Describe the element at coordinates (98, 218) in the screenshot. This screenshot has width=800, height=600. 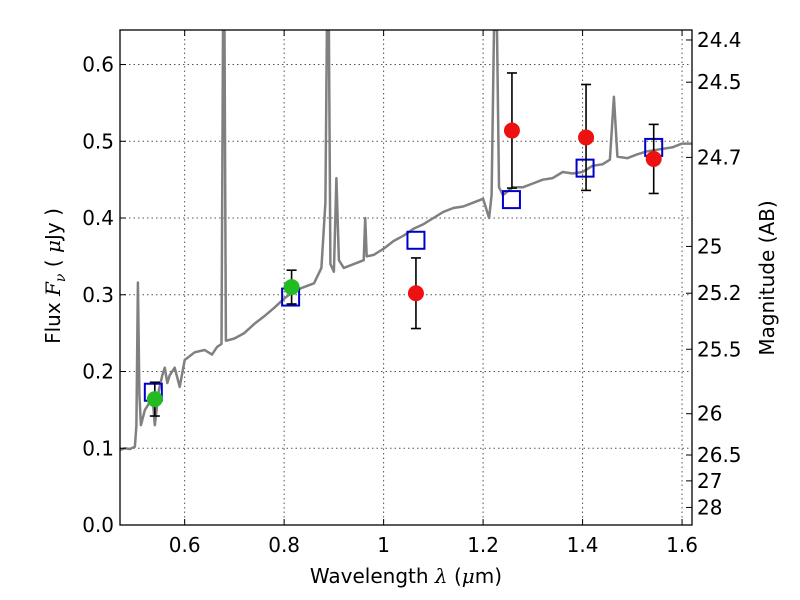
I see `y-tick-label: 0.4` at that location.